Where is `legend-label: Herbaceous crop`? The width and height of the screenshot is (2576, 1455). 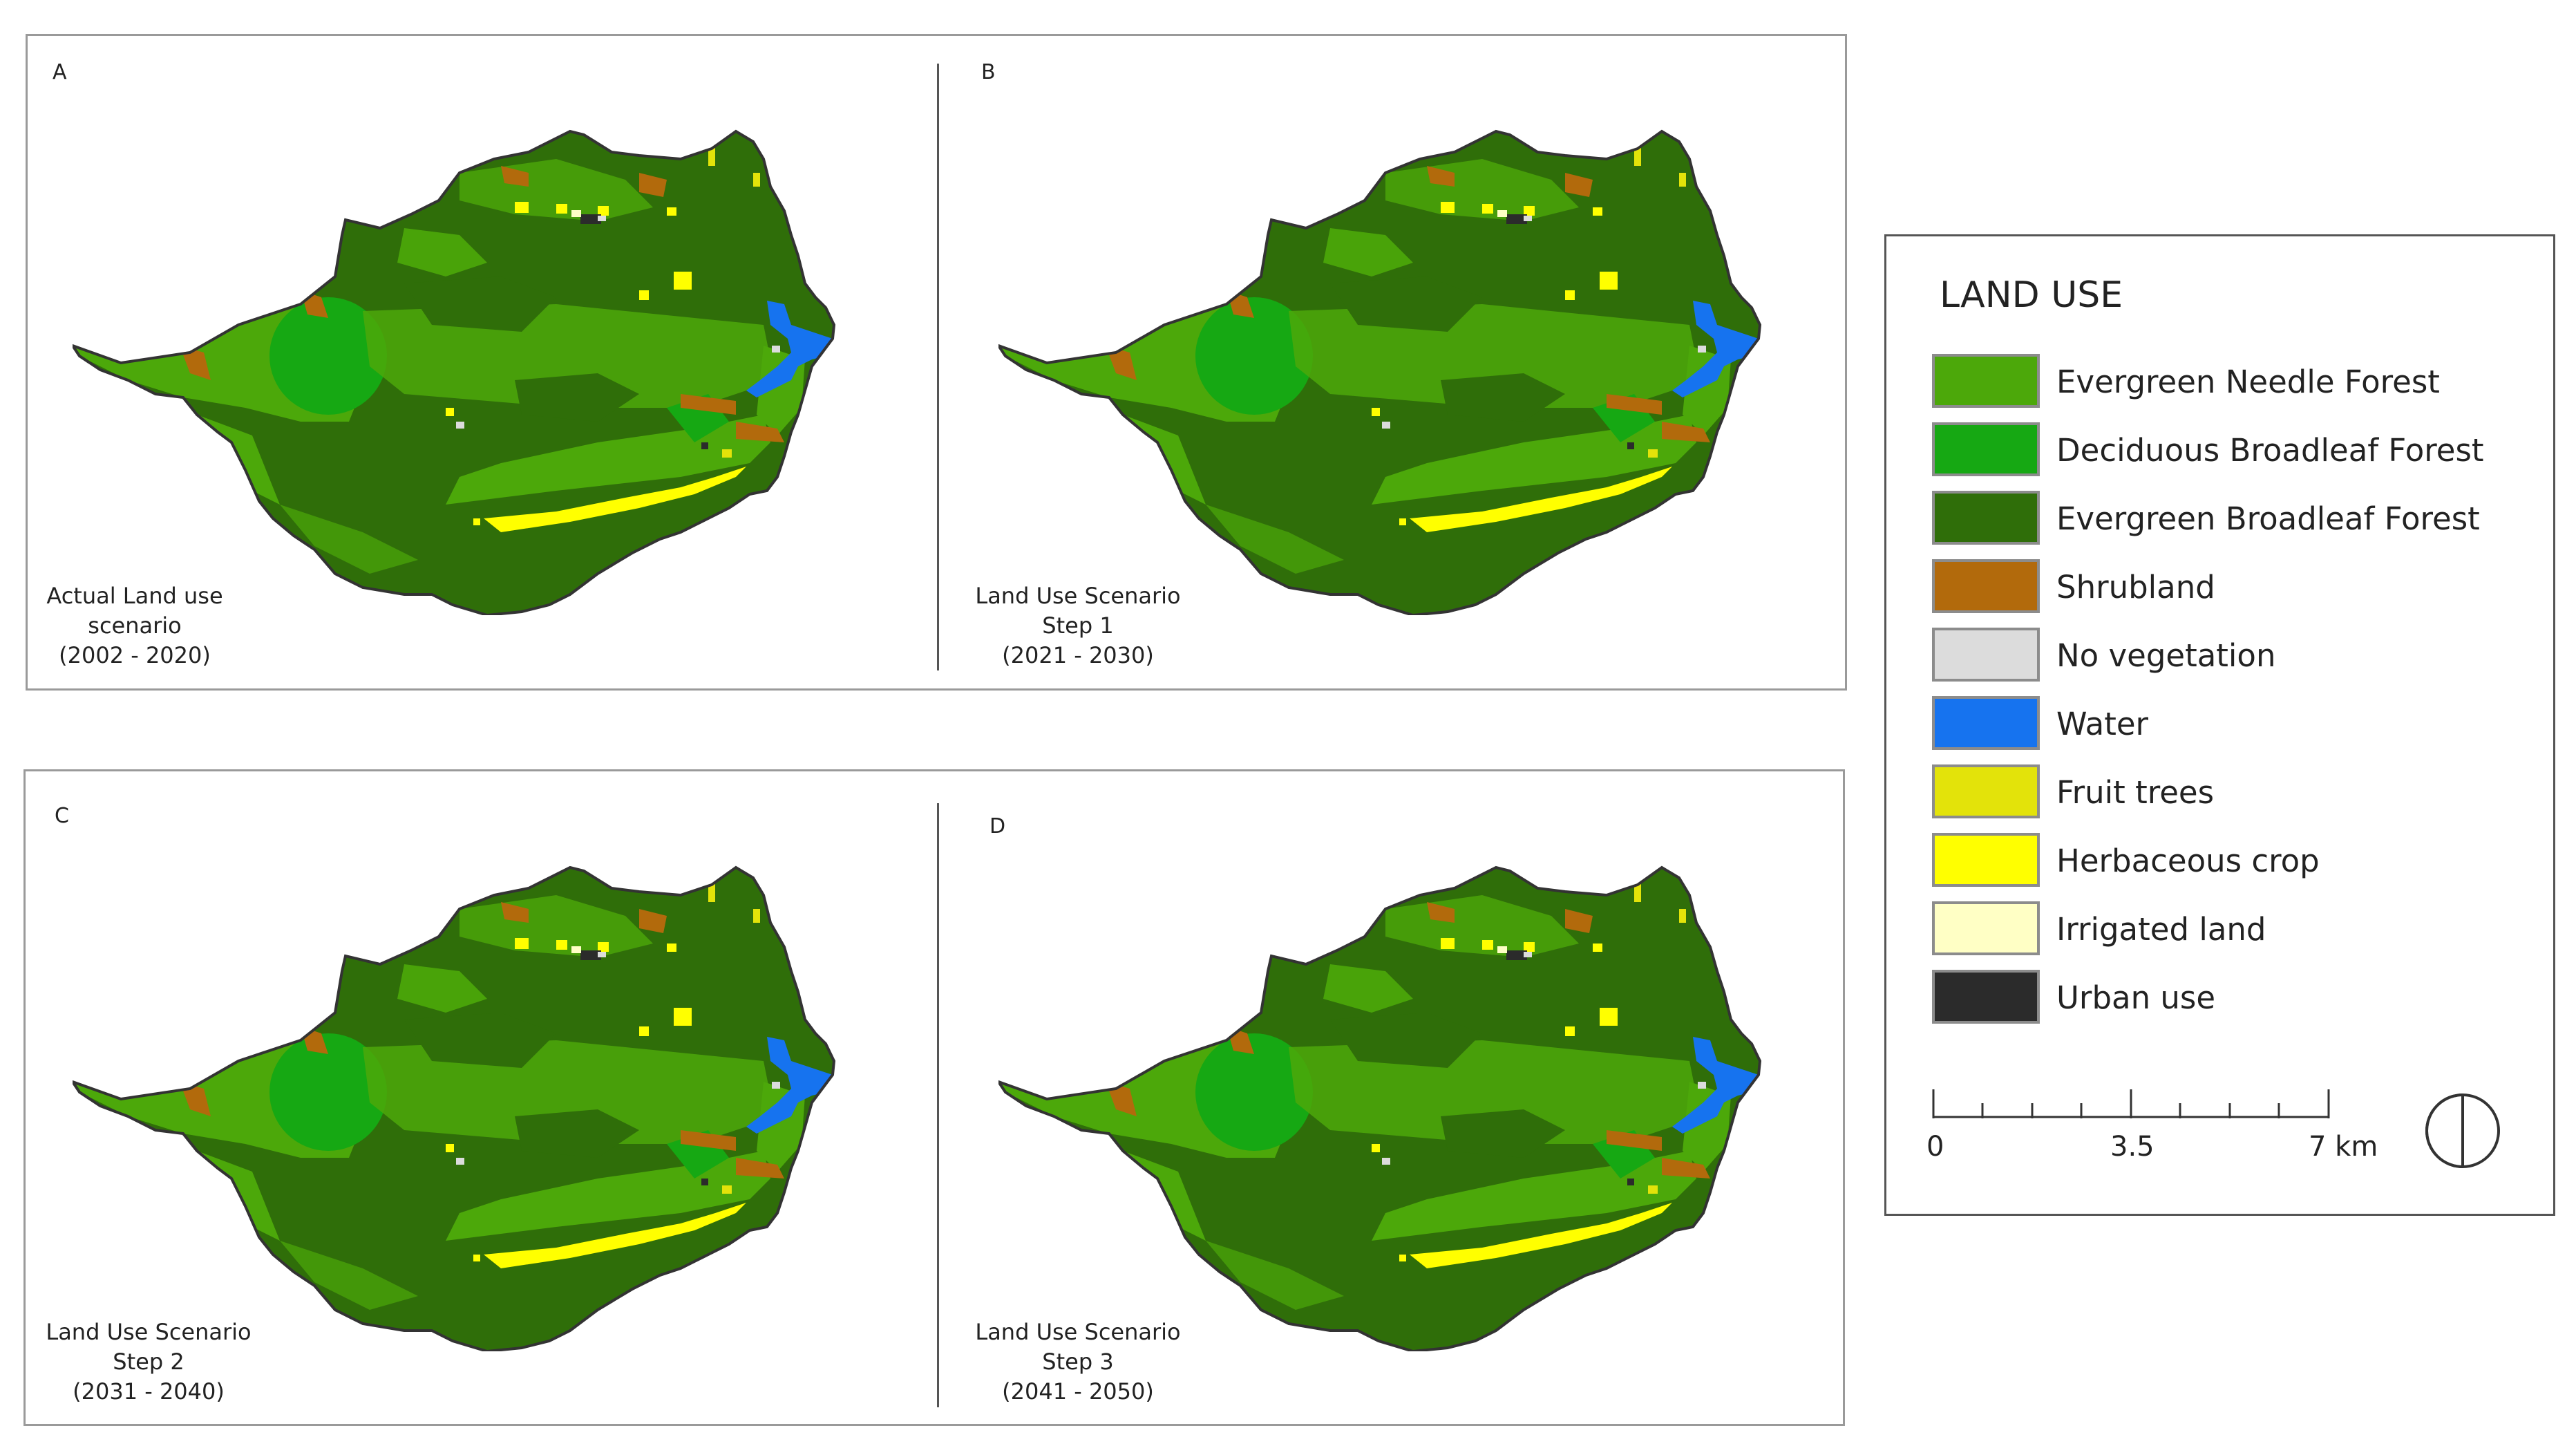
legend-label: Herbaceous crop is located at coordinates (2188, 861).